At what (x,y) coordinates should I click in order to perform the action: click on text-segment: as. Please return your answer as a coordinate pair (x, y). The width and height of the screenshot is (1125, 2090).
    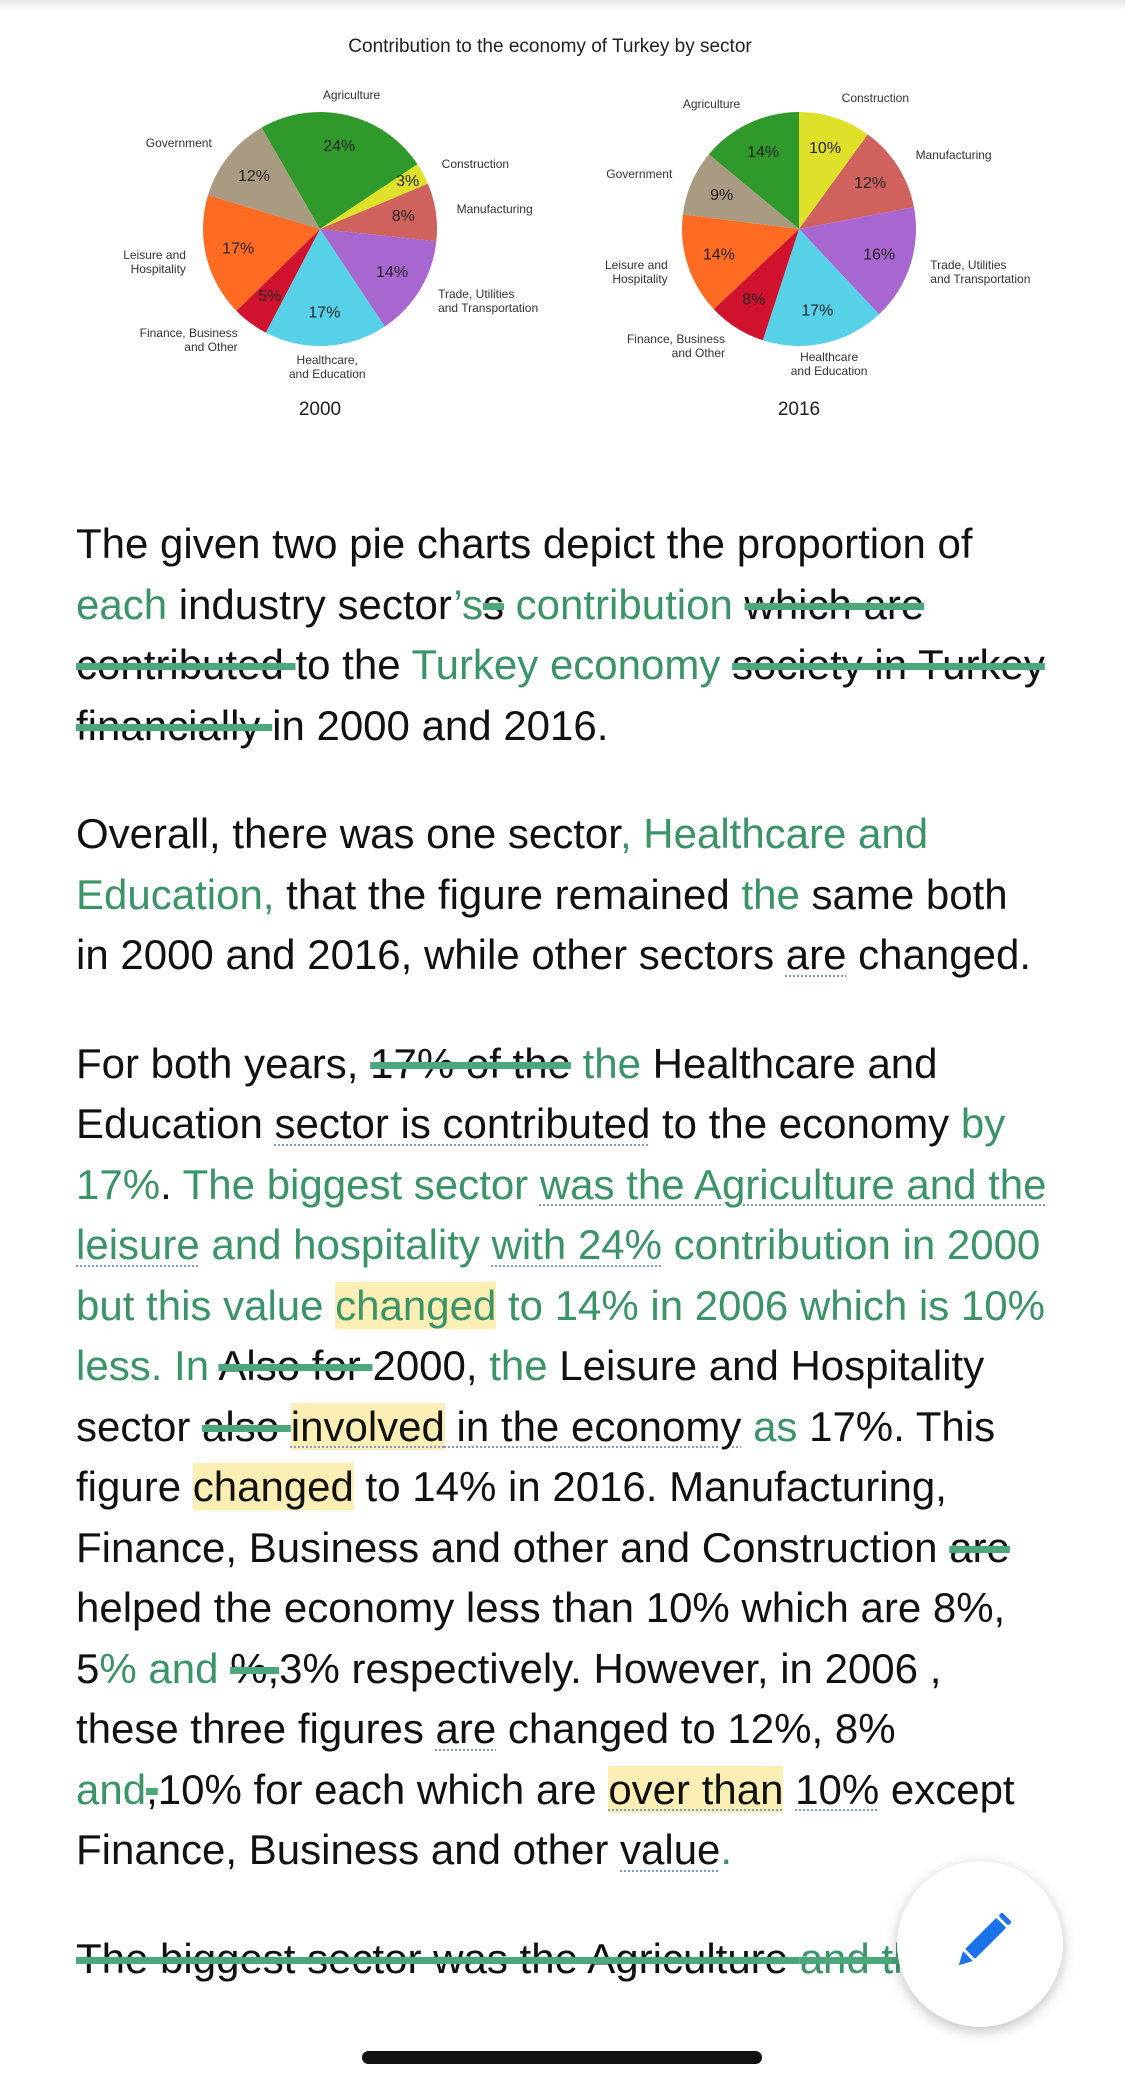
    Looking at the image, I should click on (775, 1426).